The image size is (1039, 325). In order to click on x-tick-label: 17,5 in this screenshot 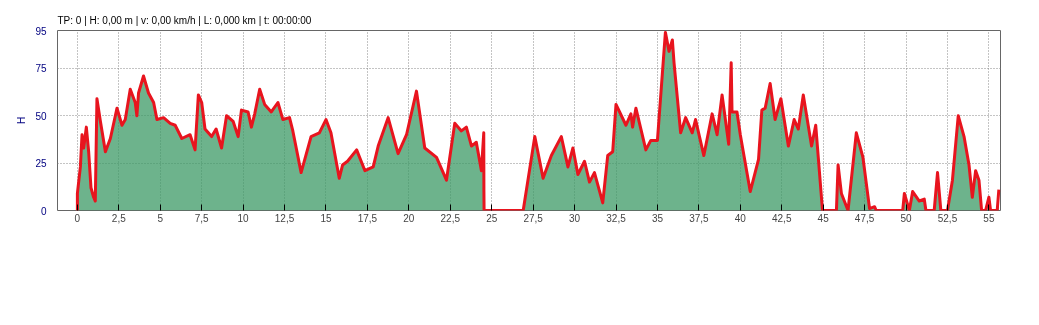, I will do `click(367, 218)`.